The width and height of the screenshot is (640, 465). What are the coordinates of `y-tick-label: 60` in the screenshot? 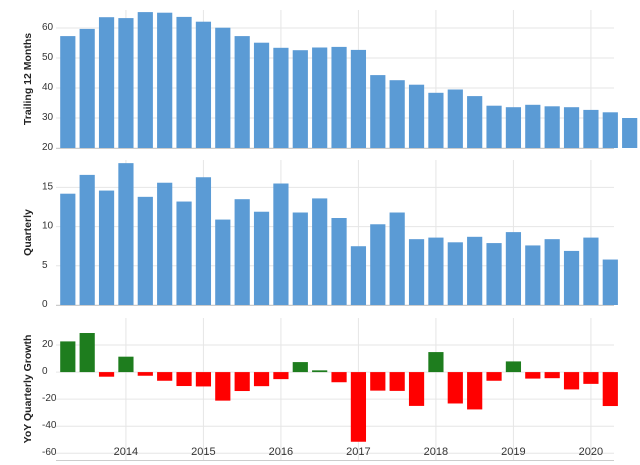 It's located at (48, 27).